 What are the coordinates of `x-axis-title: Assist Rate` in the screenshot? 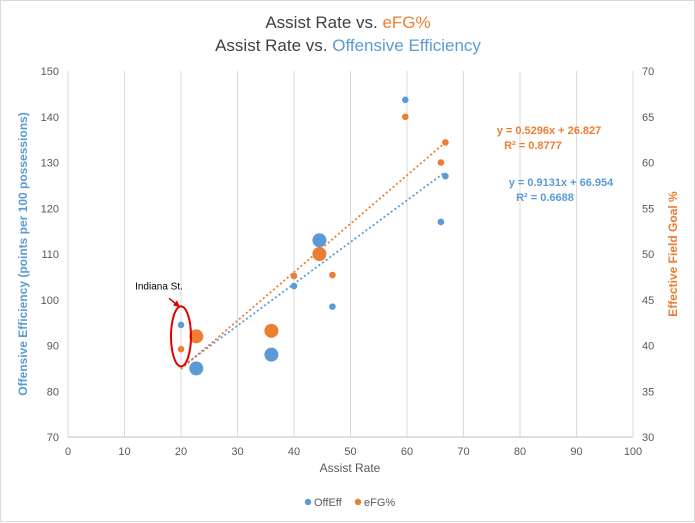 It's located at (350, 468).